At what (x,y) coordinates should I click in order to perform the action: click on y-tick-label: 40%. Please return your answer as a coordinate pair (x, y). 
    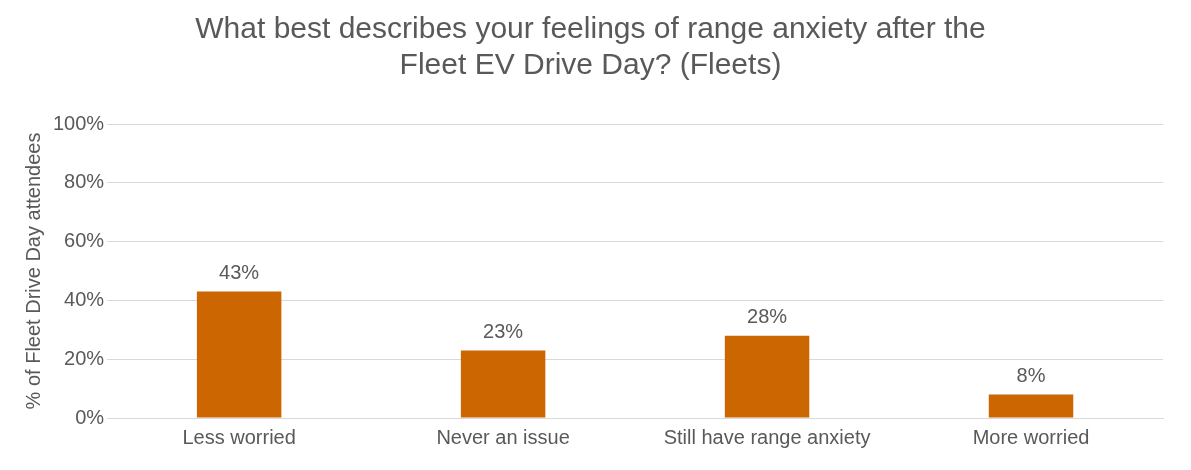
    Looking at the image, I should click on (84, 298).